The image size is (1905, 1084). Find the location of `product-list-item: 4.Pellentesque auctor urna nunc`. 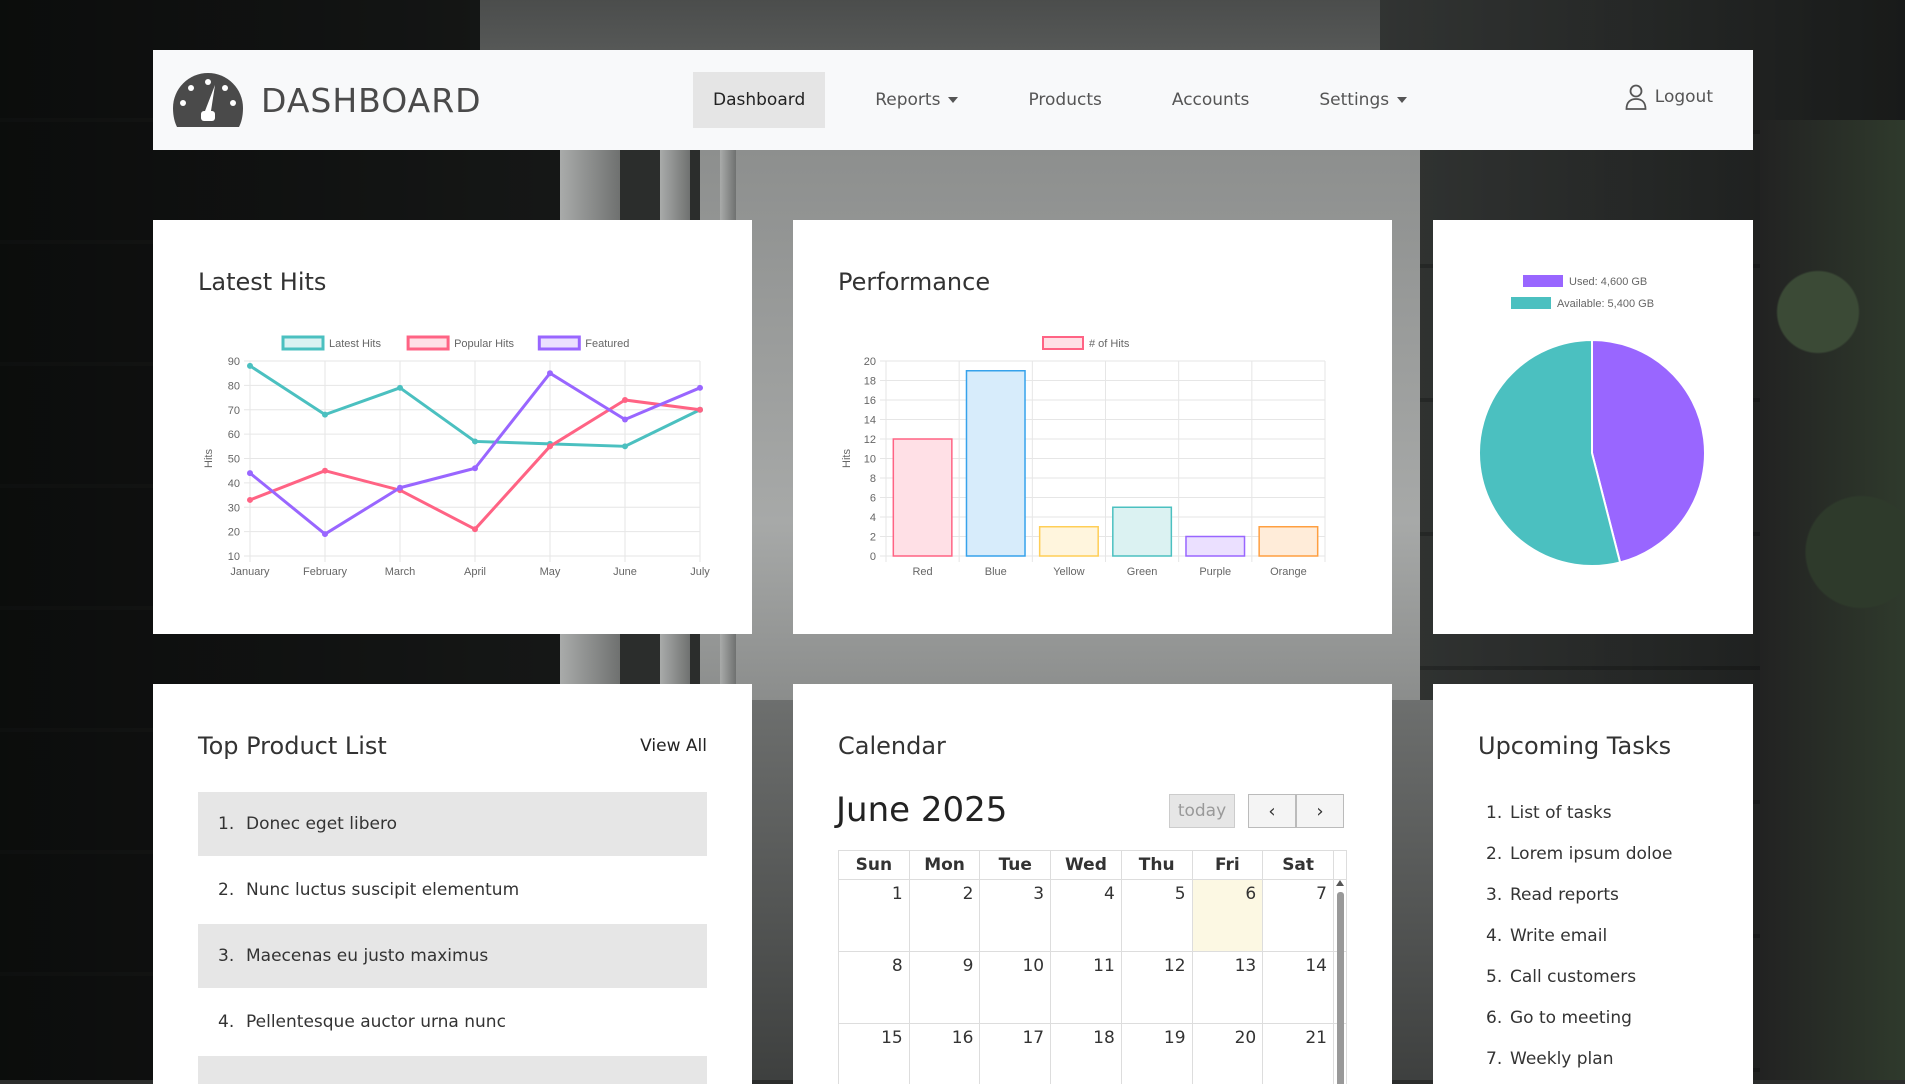

product-list-item: 4.Pellentesque auctor urna nunc is located at coordinates (452, 1022).